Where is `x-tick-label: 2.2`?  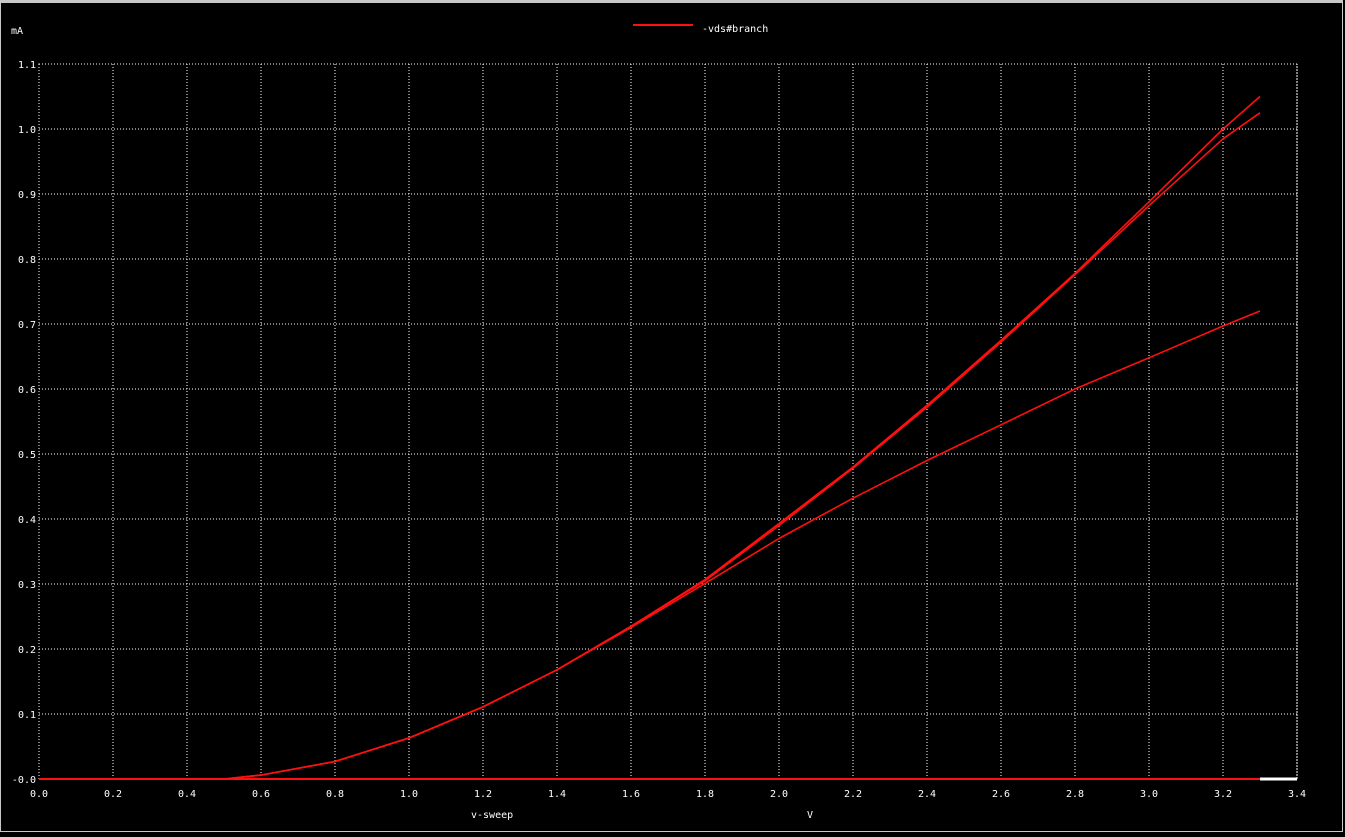
x-tick-label: 2.2 is located at coordinates (853, 794).